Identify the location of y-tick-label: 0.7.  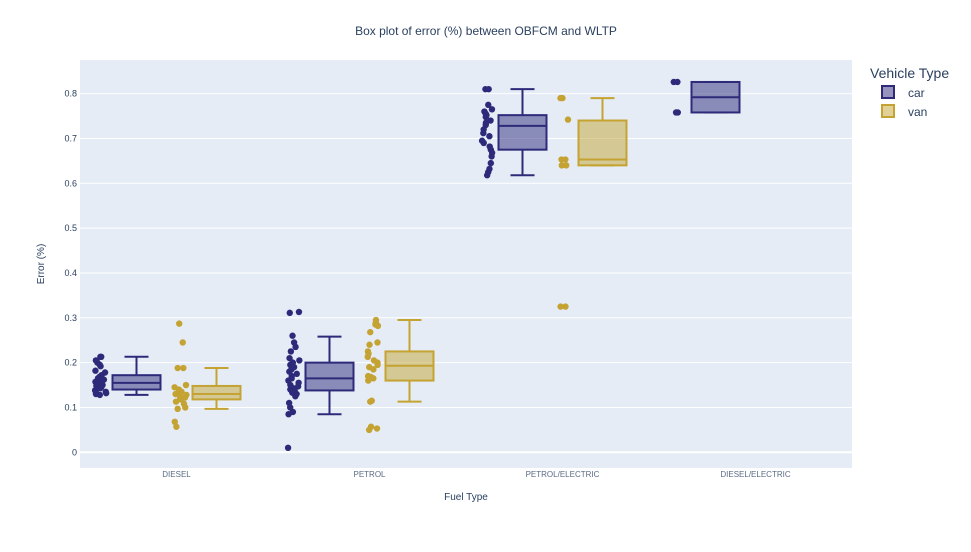
(70, 138).